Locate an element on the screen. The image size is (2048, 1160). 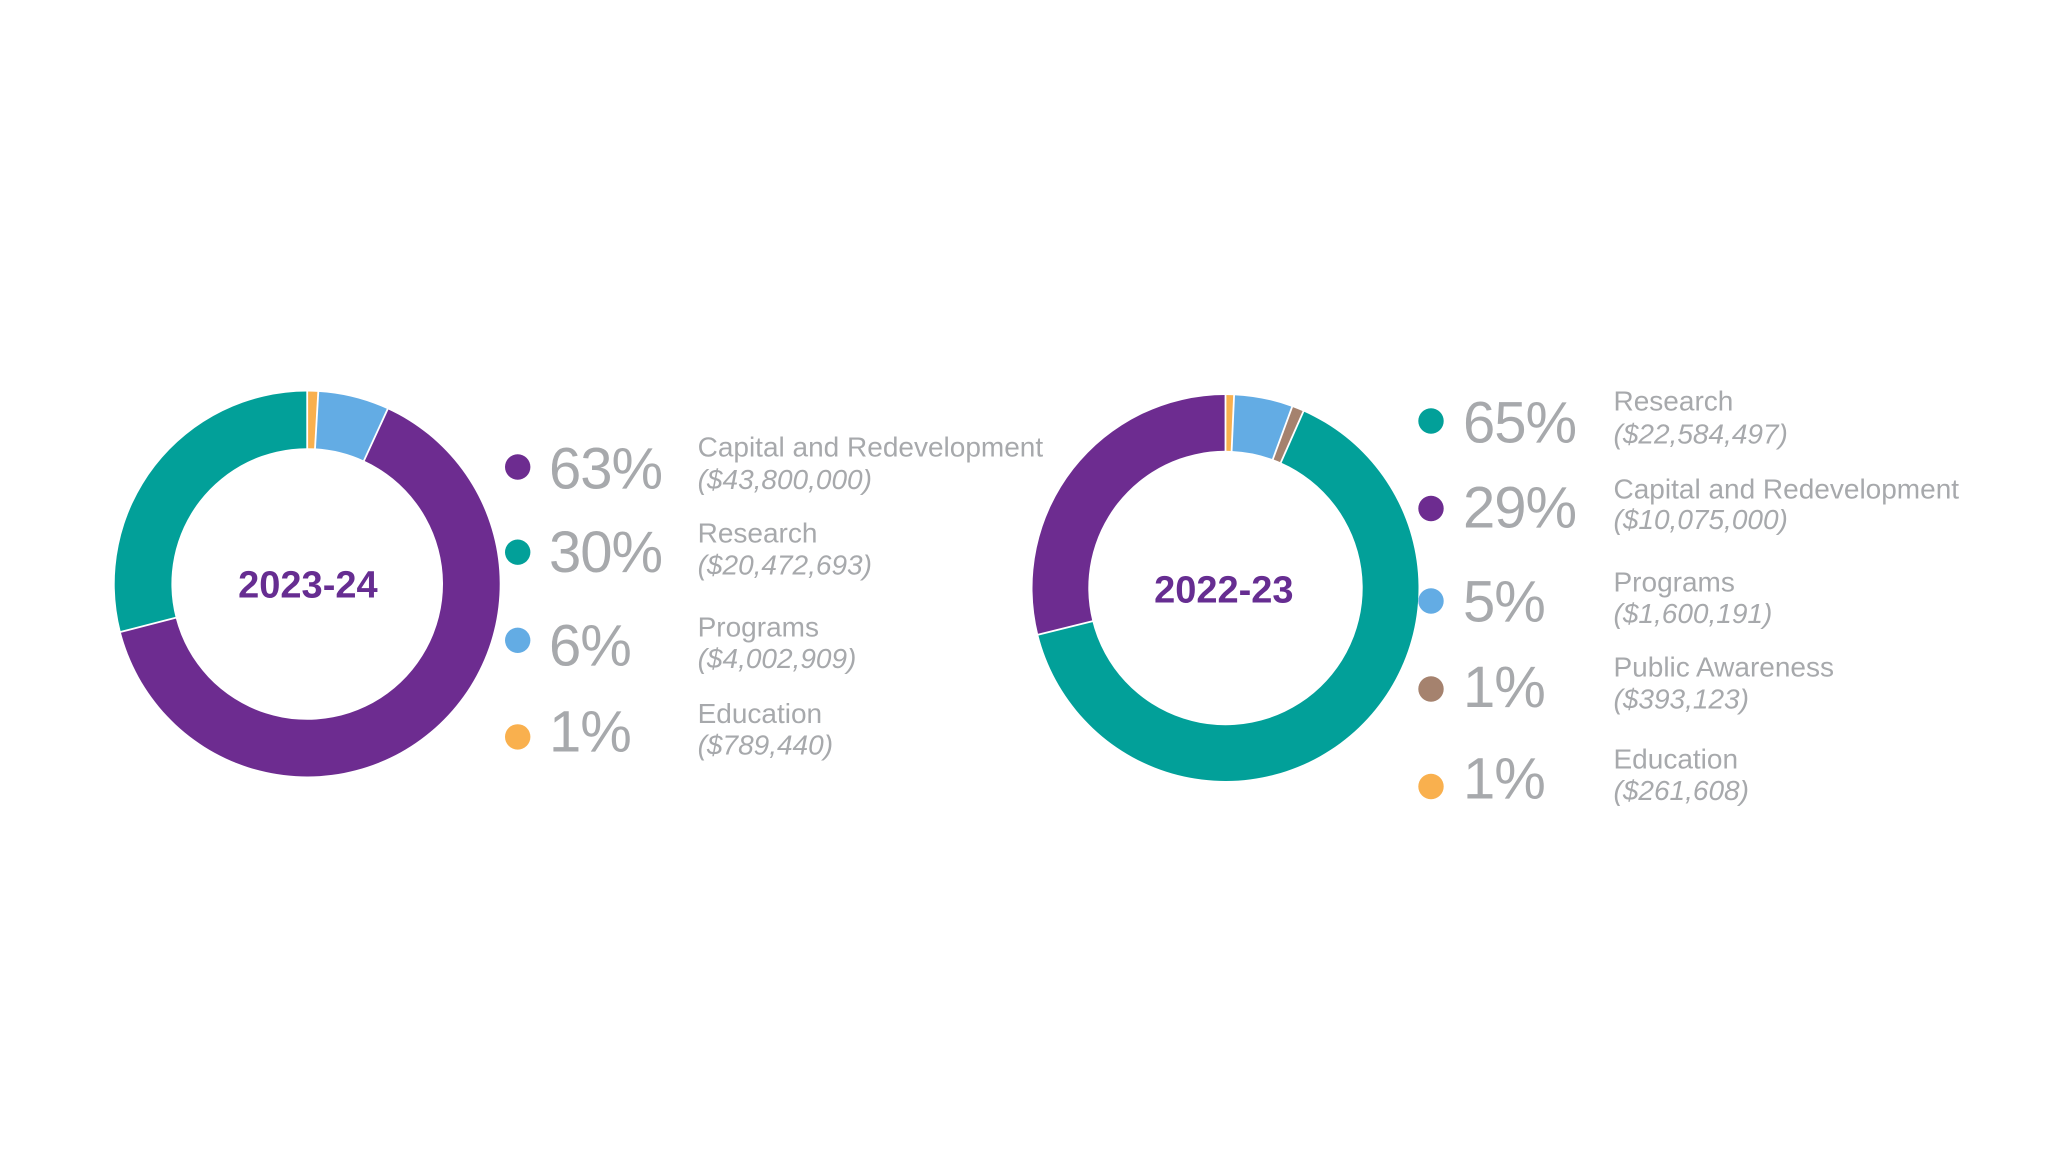
svg-text: 65% is located at coordinates (1519, 423).